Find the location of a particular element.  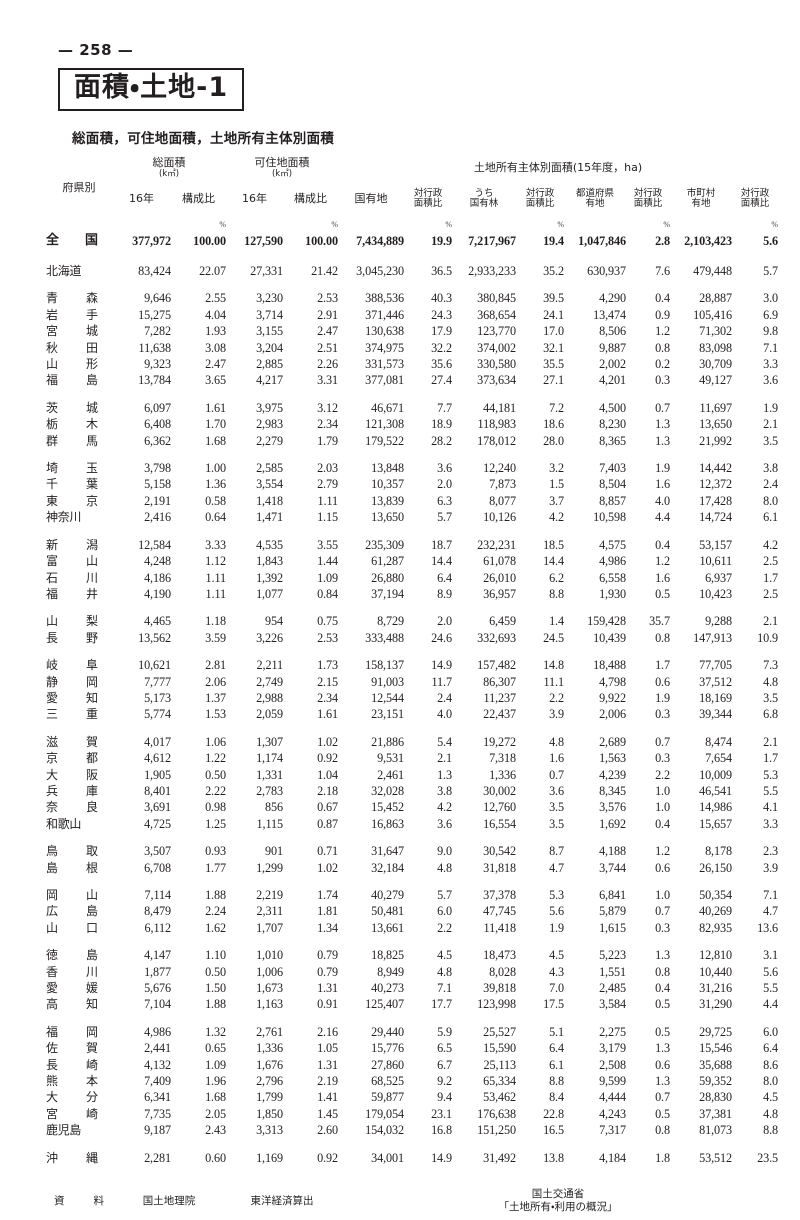

prefecture-name: 福島 is located at coordinates (72, 380).